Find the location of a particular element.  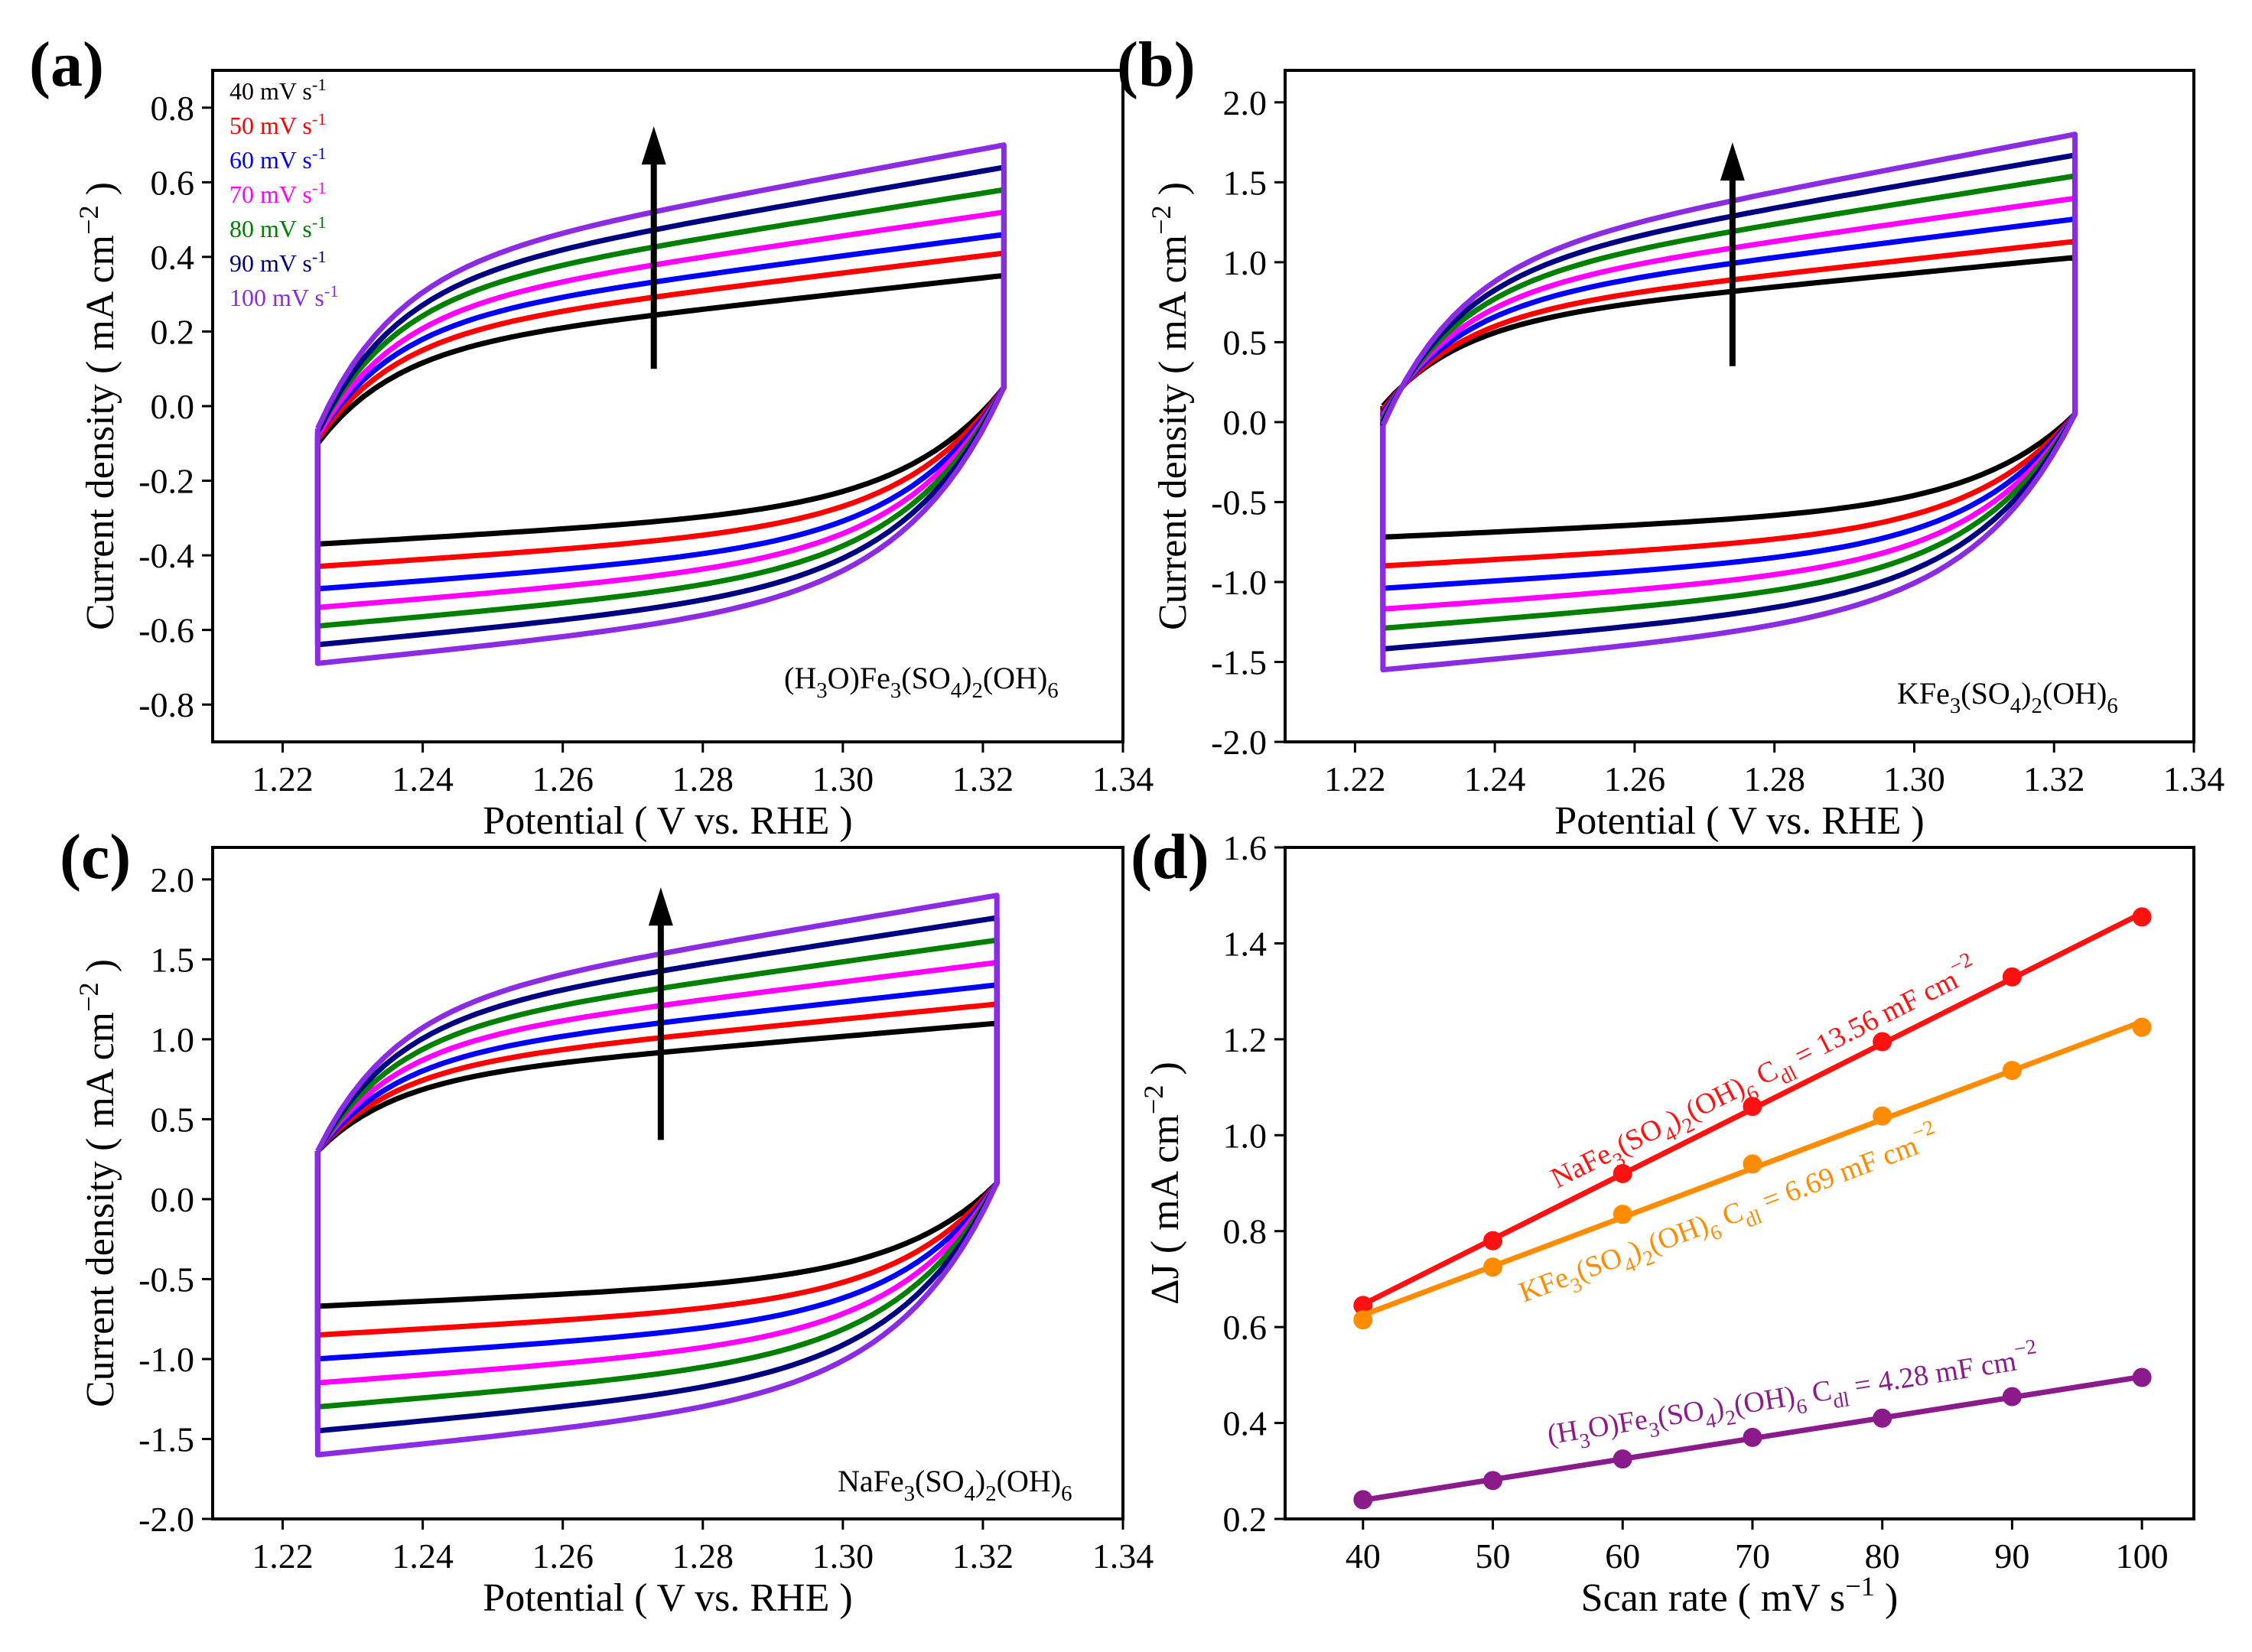

x-tick-label: 1.24 is located at coordinates (423, 779).